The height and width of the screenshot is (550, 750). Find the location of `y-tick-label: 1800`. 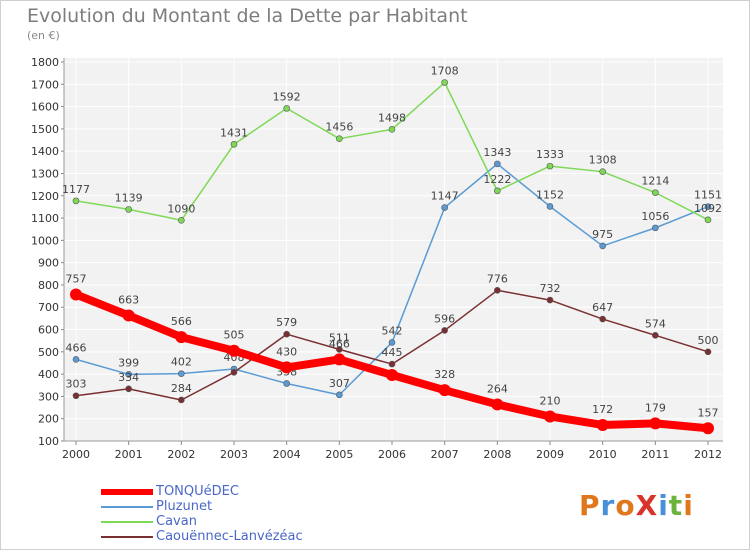

y-tick-label: 1800 is located at coordinates (45, 62).